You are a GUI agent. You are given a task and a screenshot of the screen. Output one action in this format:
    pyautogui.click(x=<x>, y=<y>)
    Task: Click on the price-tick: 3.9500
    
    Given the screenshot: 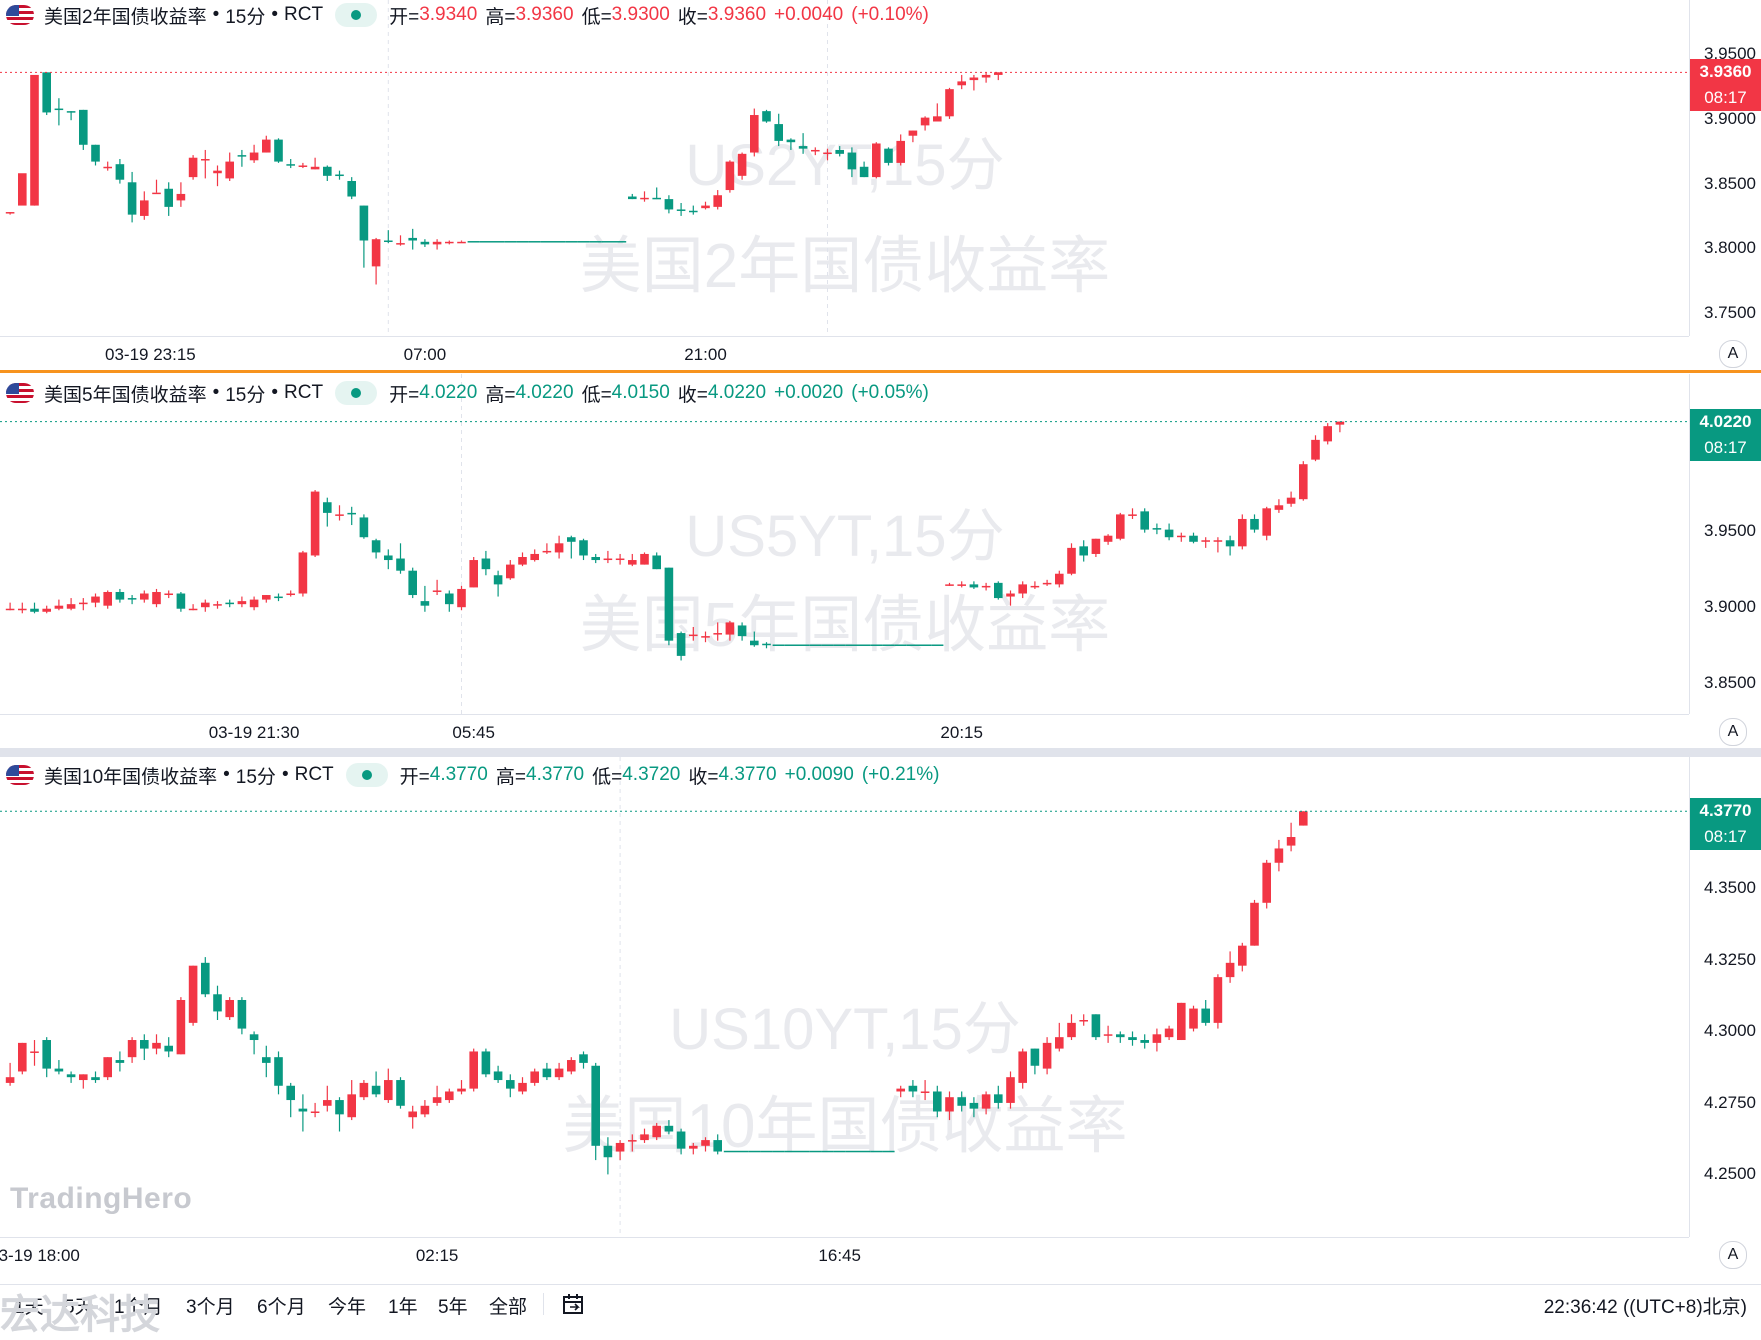 What is the action you would take?
    pyautogui.click(x=1730, y=54)
    